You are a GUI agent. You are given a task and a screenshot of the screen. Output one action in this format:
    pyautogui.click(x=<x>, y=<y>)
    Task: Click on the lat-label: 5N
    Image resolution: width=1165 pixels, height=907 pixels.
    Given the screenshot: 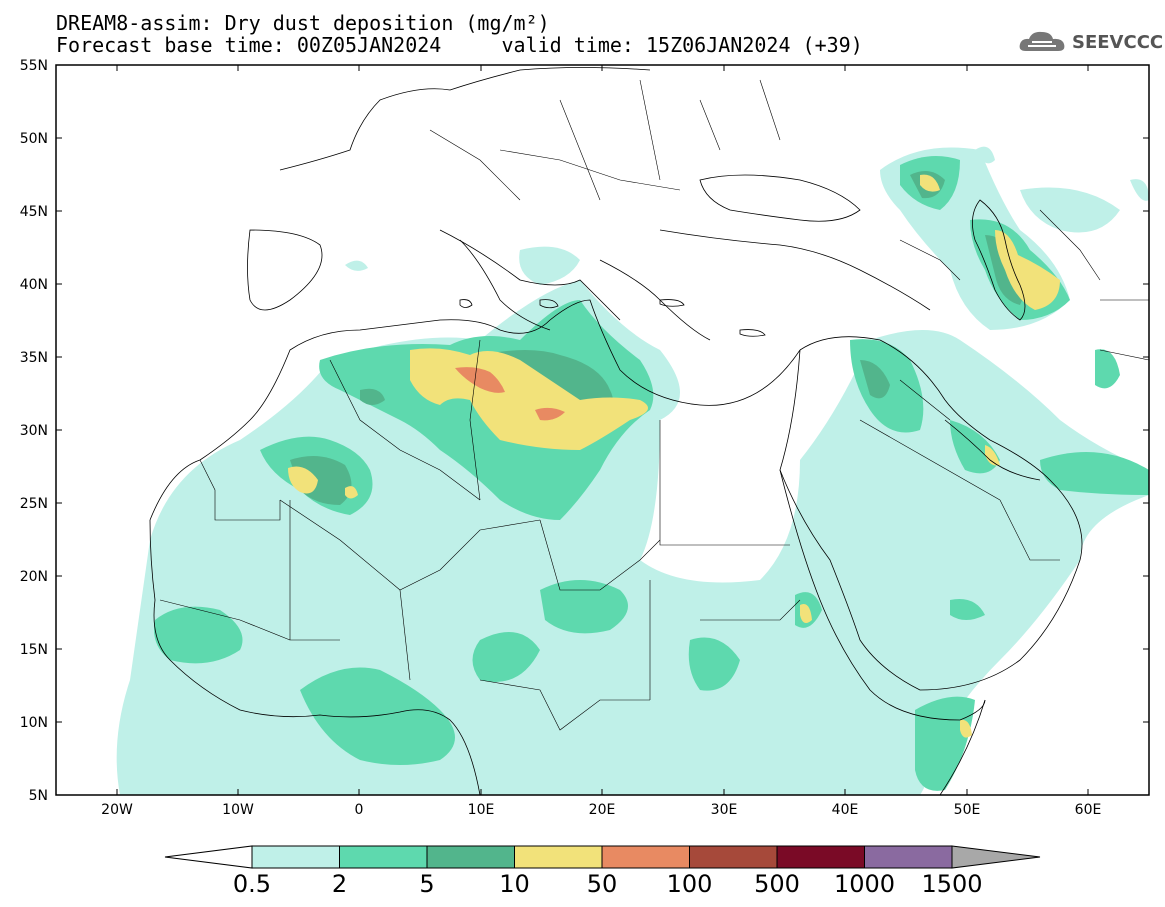 What is the action you would take?
    pyautogui.click(x=38, y=796)
    